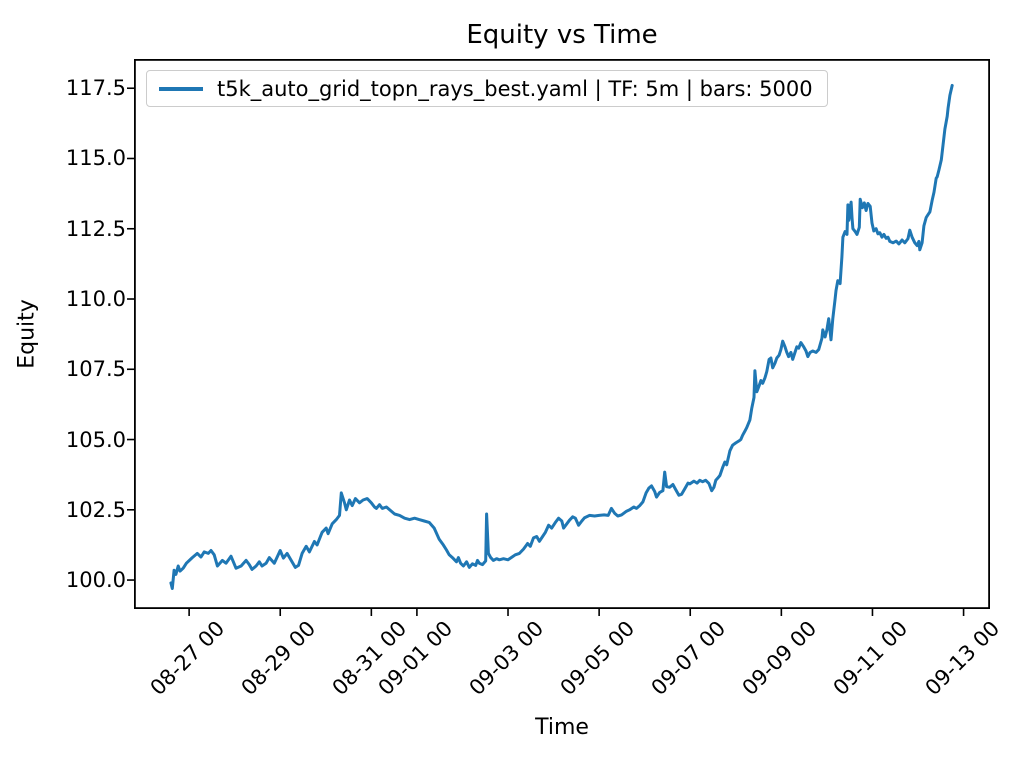 Image resolution: width=1024 pixels, height=768 pixels. I want to click on chart-title: Equity vs Time, so click(562, 35).